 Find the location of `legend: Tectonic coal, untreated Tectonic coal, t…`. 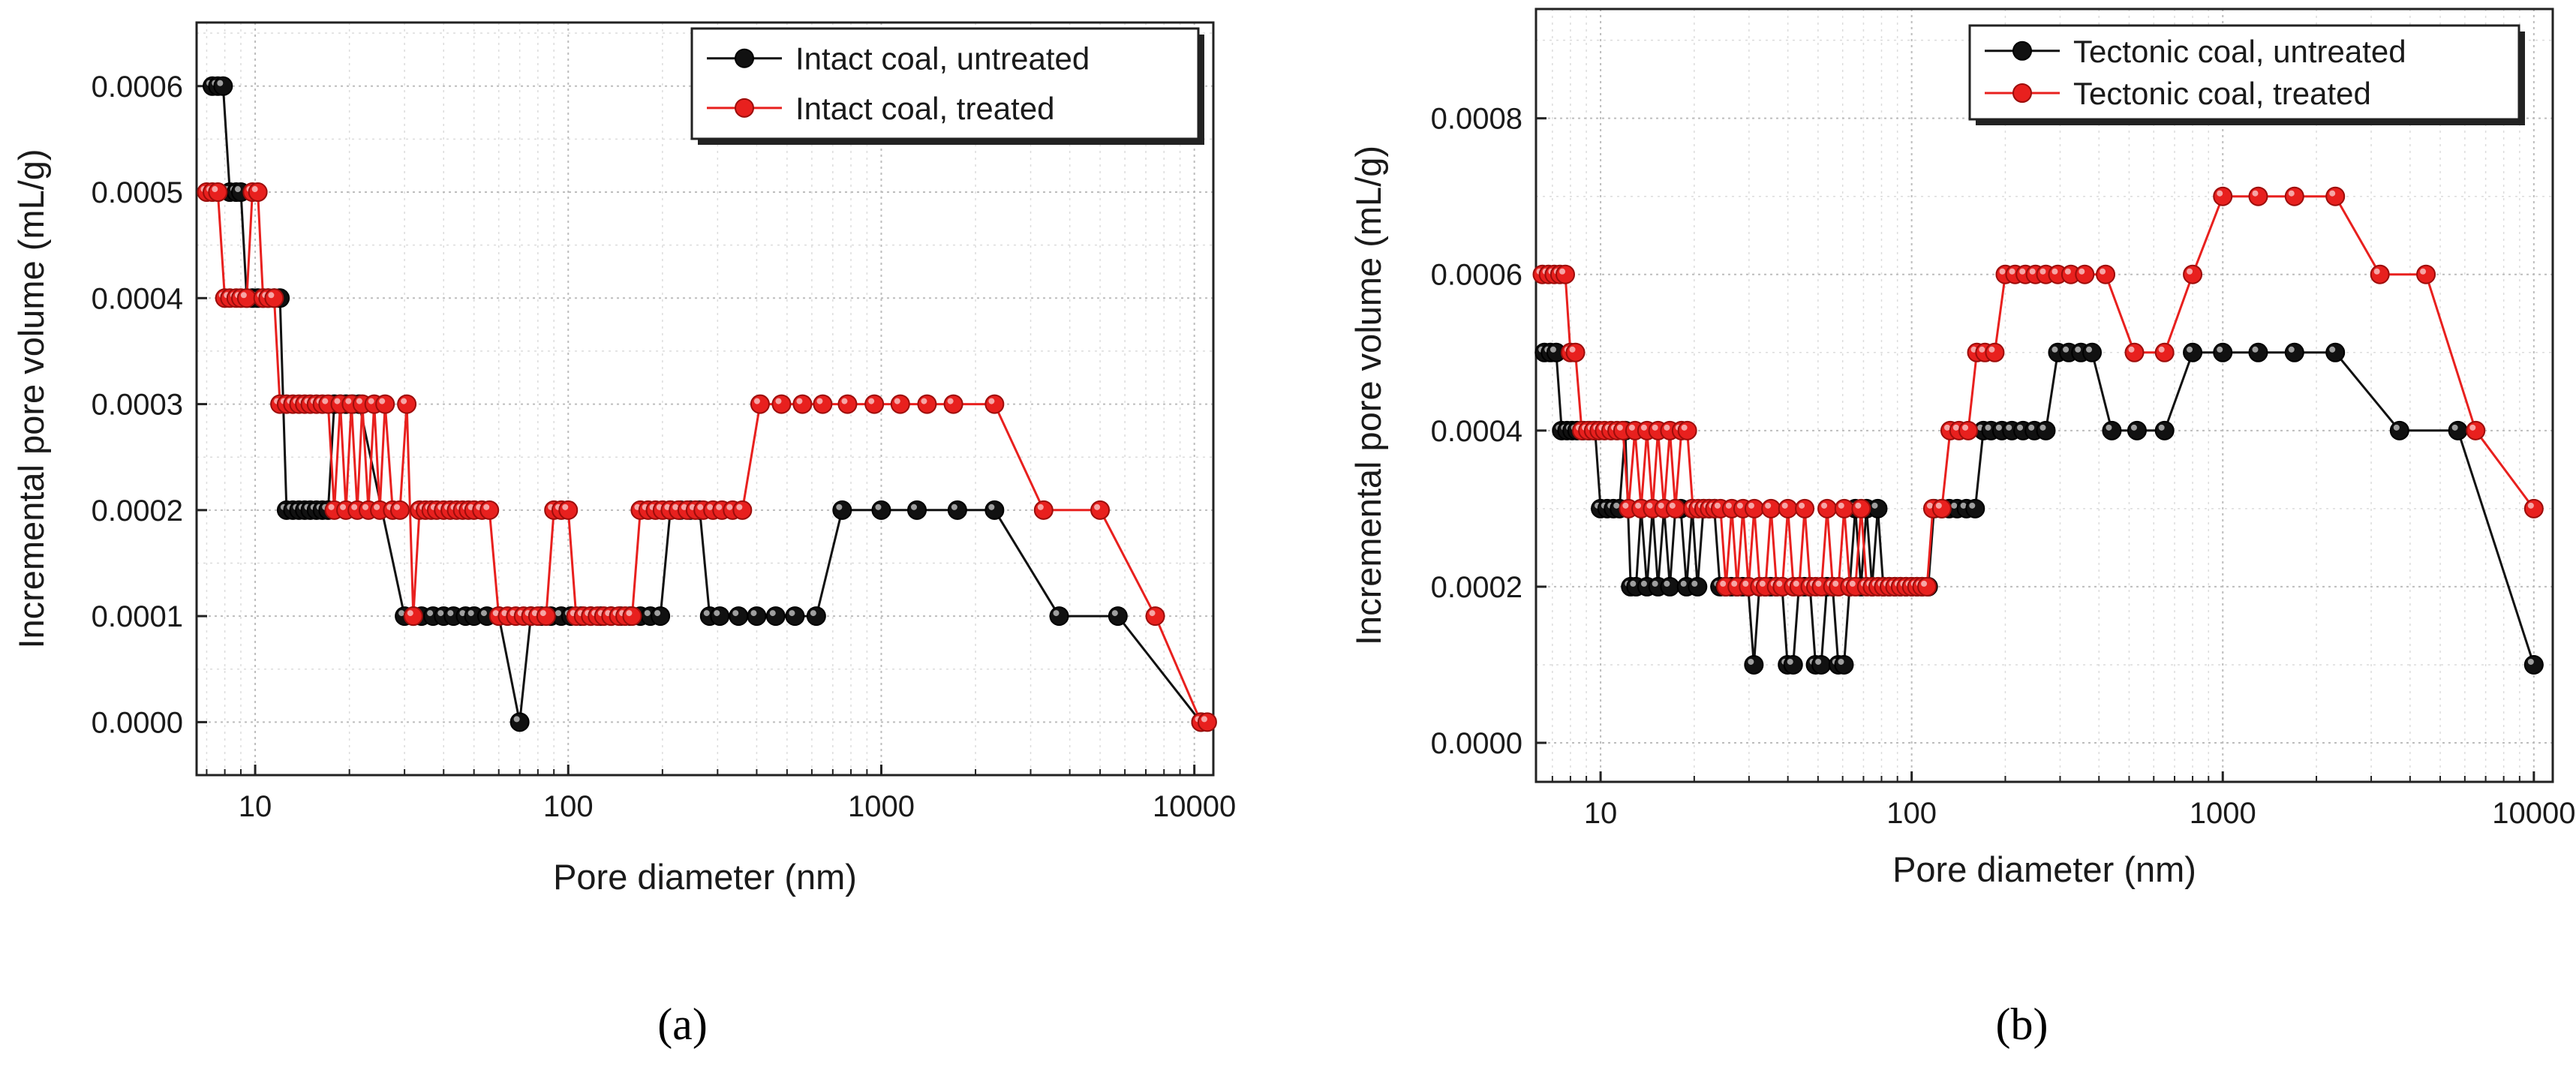

legend: Tectonic coal, untreated Tectonic coal, t… is located at coordinates (2246, 74).